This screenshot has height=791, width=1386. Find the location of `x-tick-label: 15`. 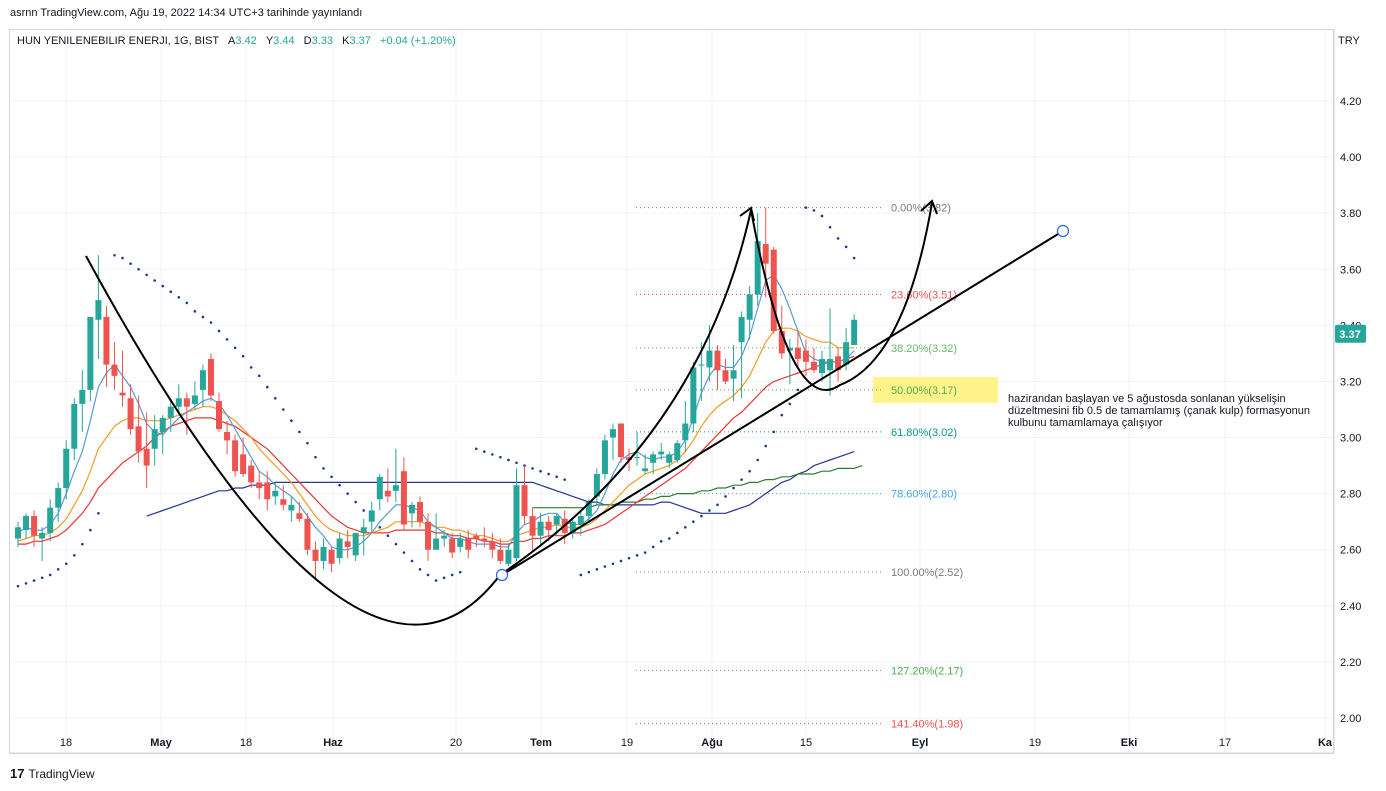

x-tick-label: 15 is located at coordinates (806, 743).